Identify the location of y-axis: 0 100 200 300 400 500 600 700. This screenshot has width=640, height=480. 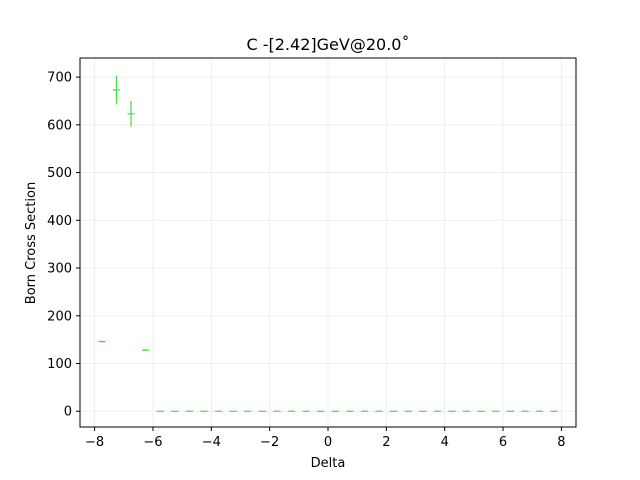
(63, 245).